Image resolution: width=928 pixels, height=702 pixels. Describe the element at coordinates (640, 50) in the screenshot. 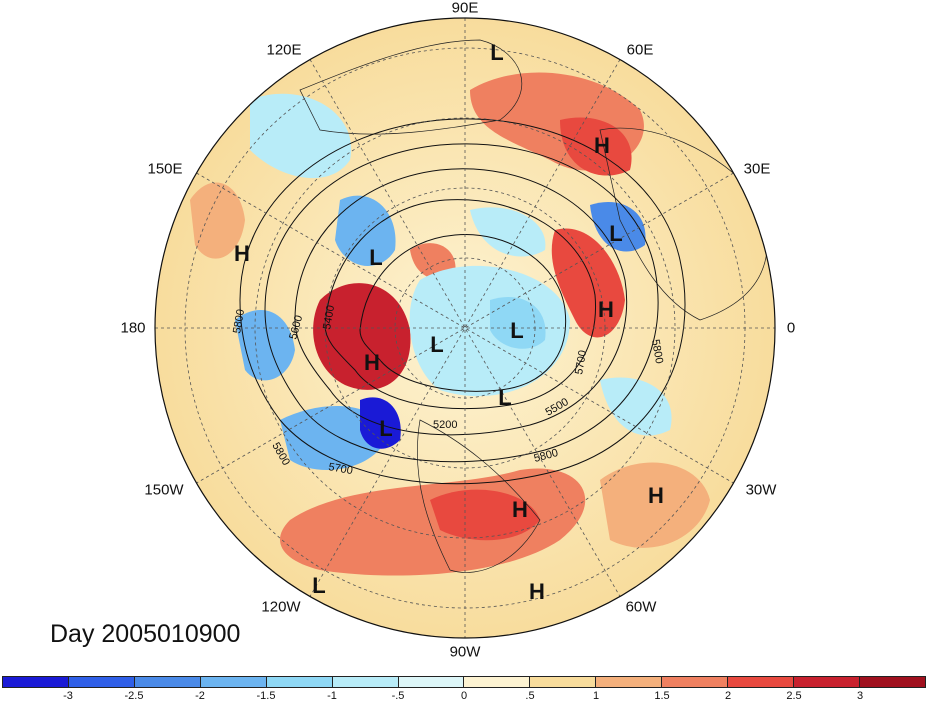

I see `longitude-label: 60E` at that location.